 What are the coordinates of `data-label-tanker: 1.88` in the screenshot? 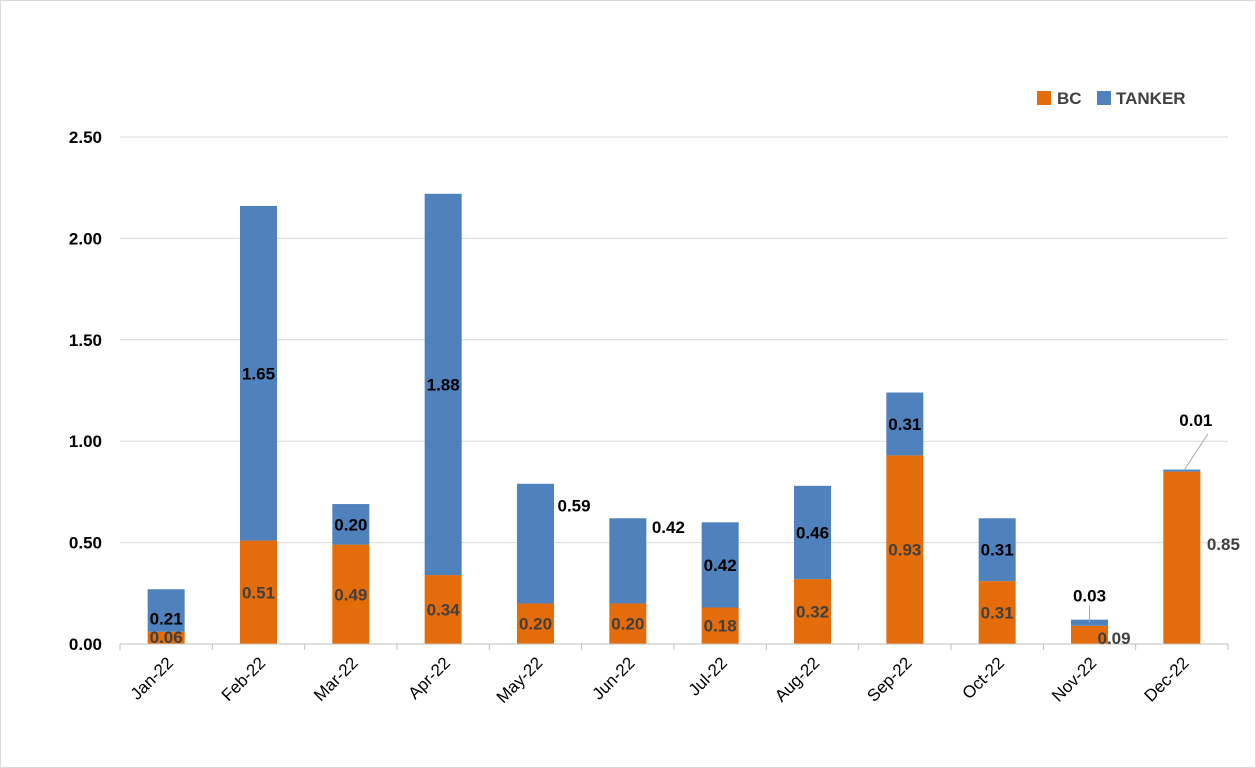 It's located at (443, 384).